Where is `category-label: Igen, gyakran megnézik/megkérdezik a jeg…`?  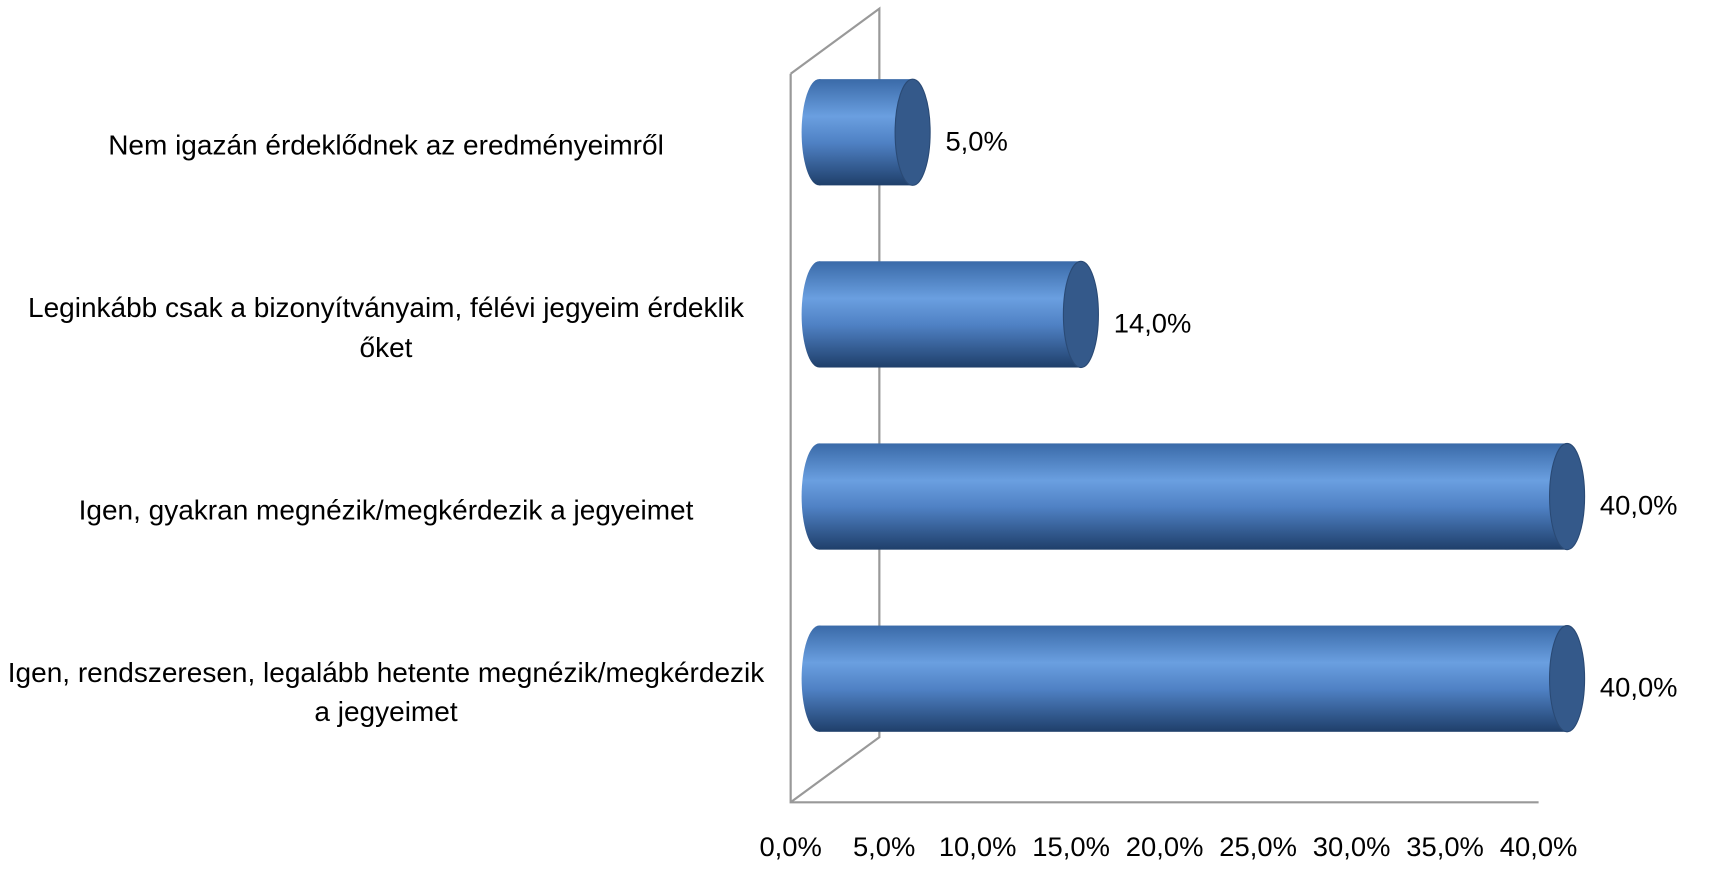
category-label: Igen, gyakran megnézik/megkérdezik a jeg… is located at coordinates (386, 509).